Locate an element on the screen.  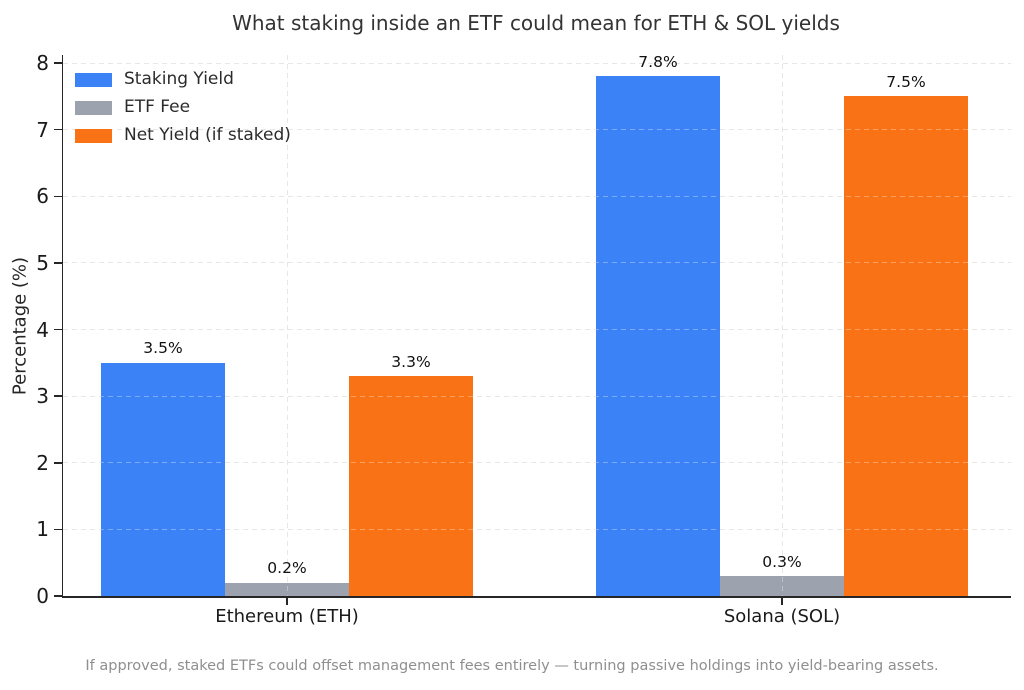
y-tick-label: 6 is located at coordinates (42, 196).